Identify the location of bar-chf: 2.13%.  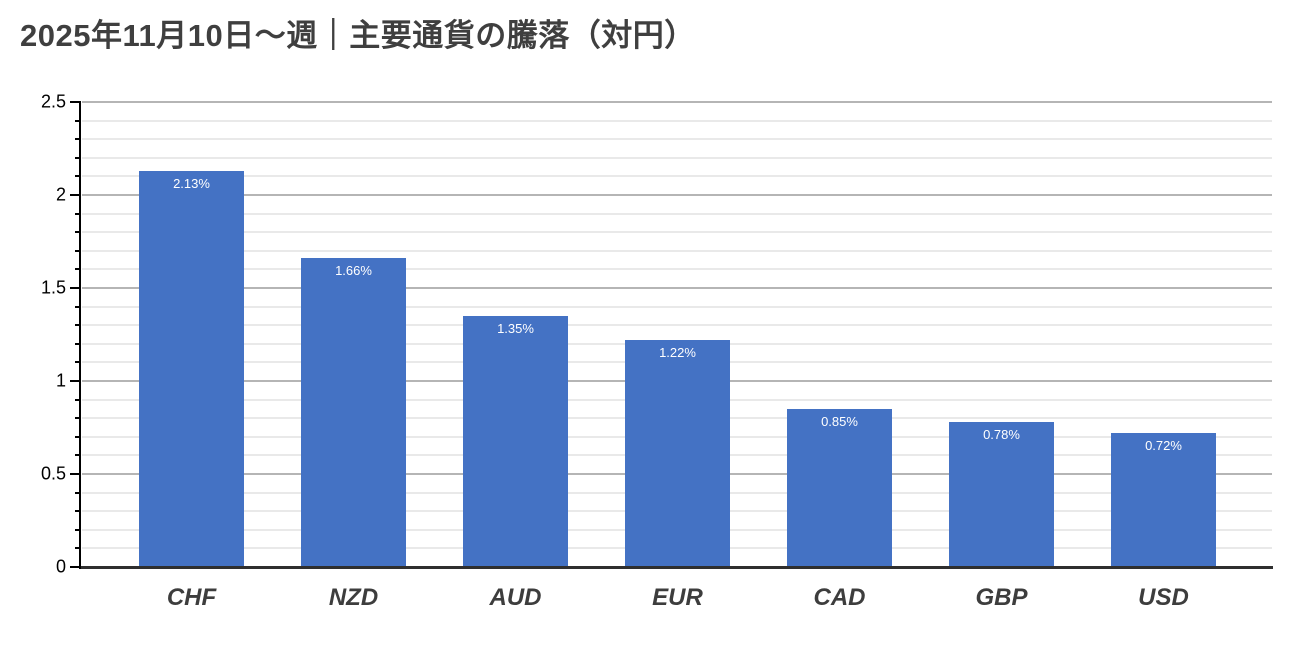
(191, 368).